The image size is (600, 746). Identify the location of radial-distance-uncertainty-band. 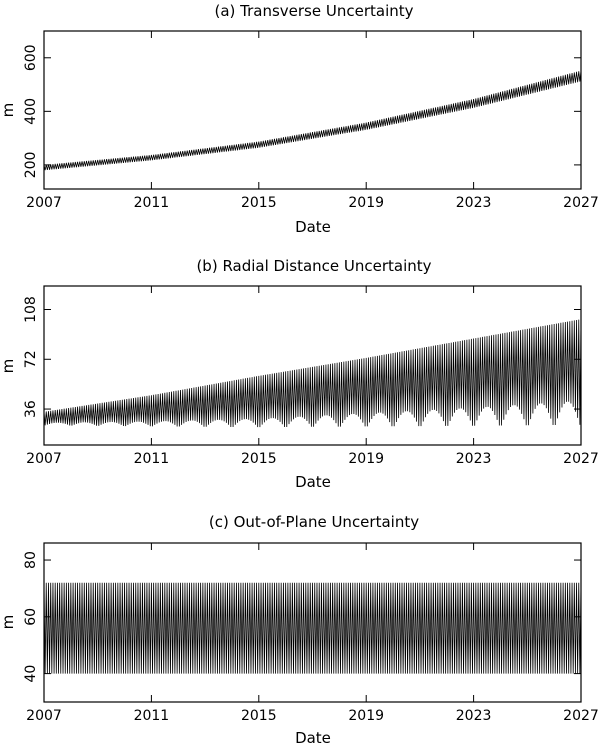
(312, 373).